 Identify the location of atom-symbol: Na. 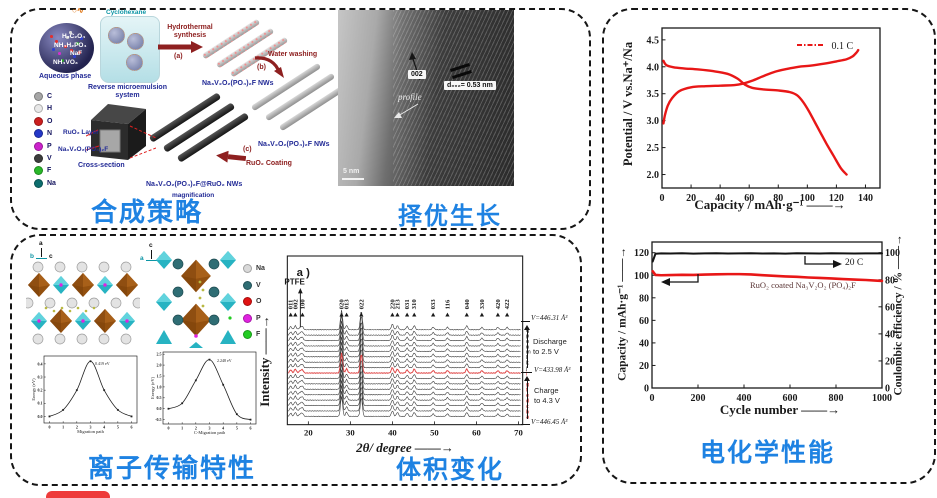
(51, 183).